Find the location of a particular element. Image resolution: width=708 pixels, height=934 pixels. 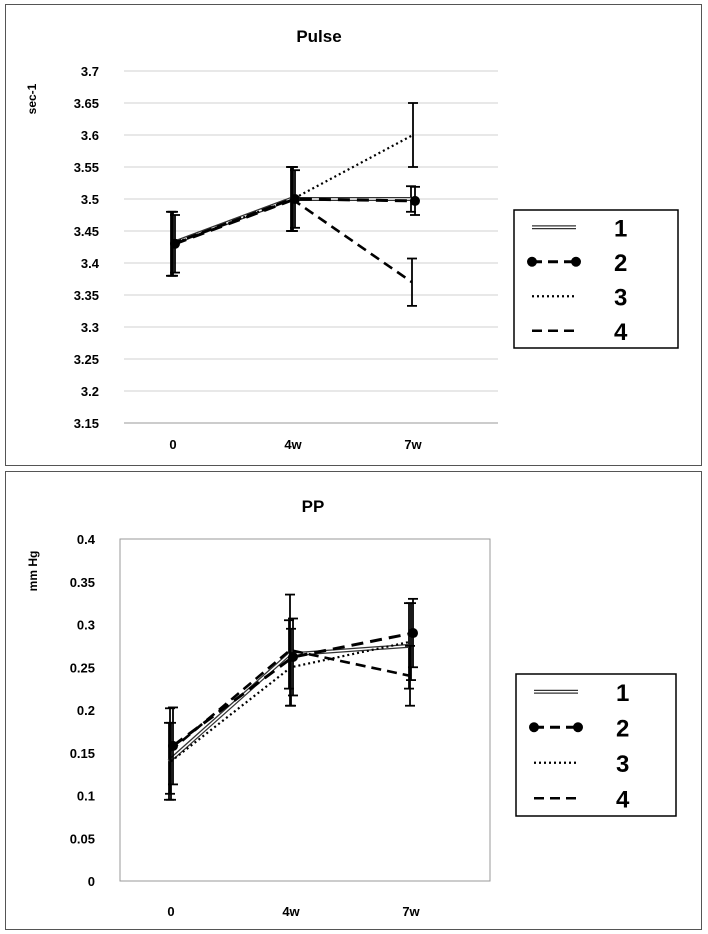

chart-title: PP is located at coordinates (313, 506).